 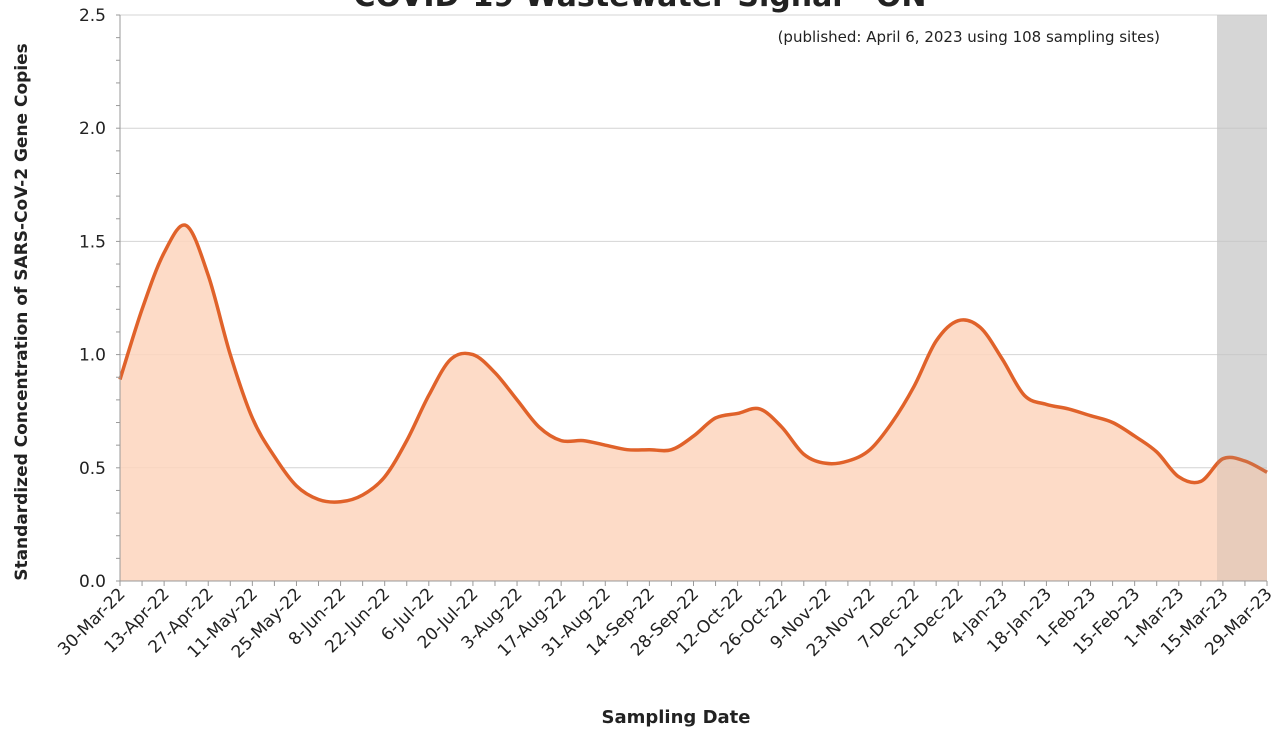 I want to click on x-axis-label: Sampling Date, so click(x=676, y=717).